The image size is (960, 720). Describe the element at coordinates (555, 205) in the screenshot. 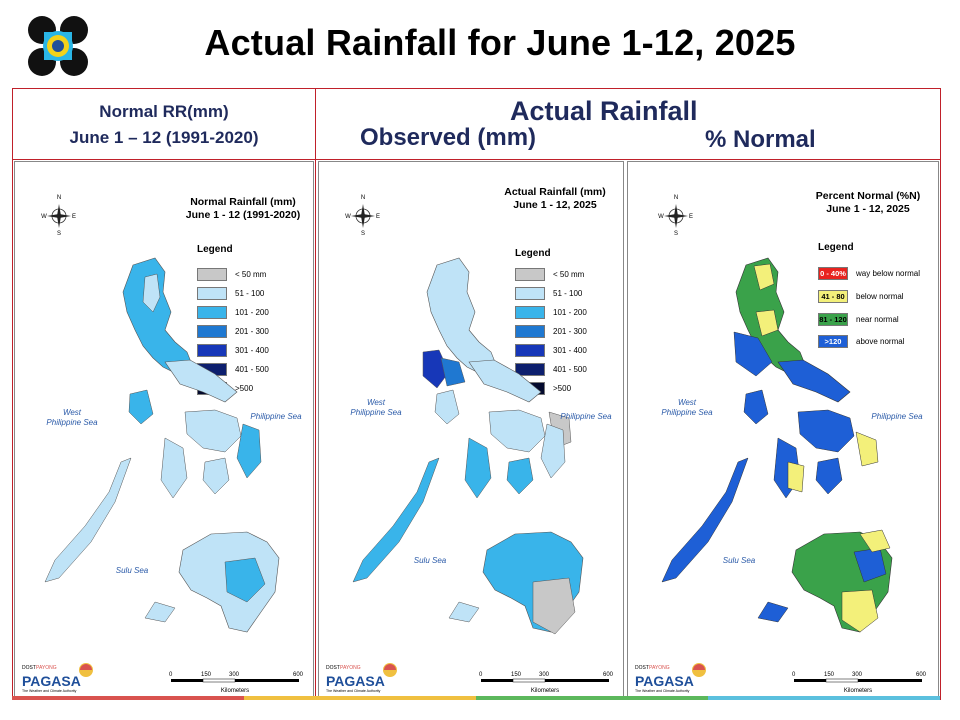

I see `map-title-line2: June 1 - 12, 2025` at that location.